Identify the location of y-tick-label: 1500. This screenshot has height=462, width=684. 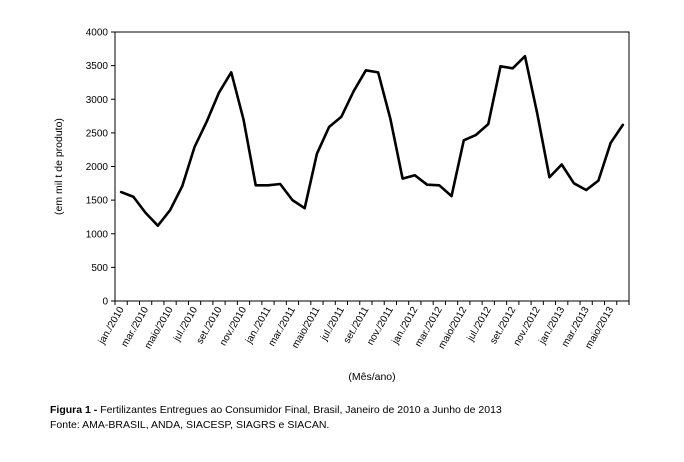
(97, 201).